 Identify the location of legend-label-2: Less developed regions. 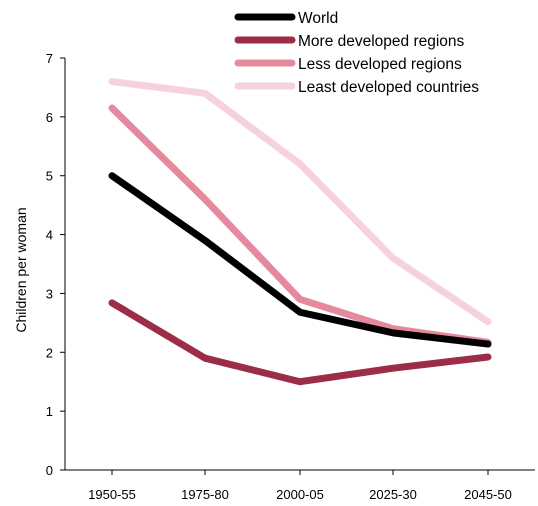
(380, 64).